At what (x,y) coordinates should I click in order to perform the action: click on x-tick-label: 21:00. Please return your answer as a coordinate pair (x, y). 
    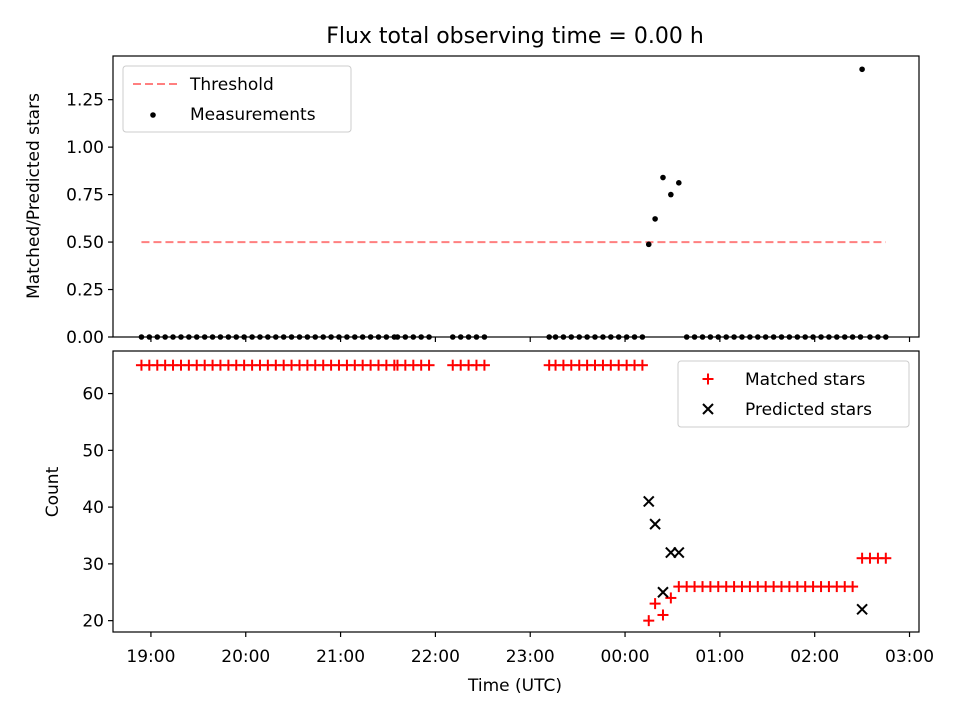
    Looking at the image, I should click on (340, 657).